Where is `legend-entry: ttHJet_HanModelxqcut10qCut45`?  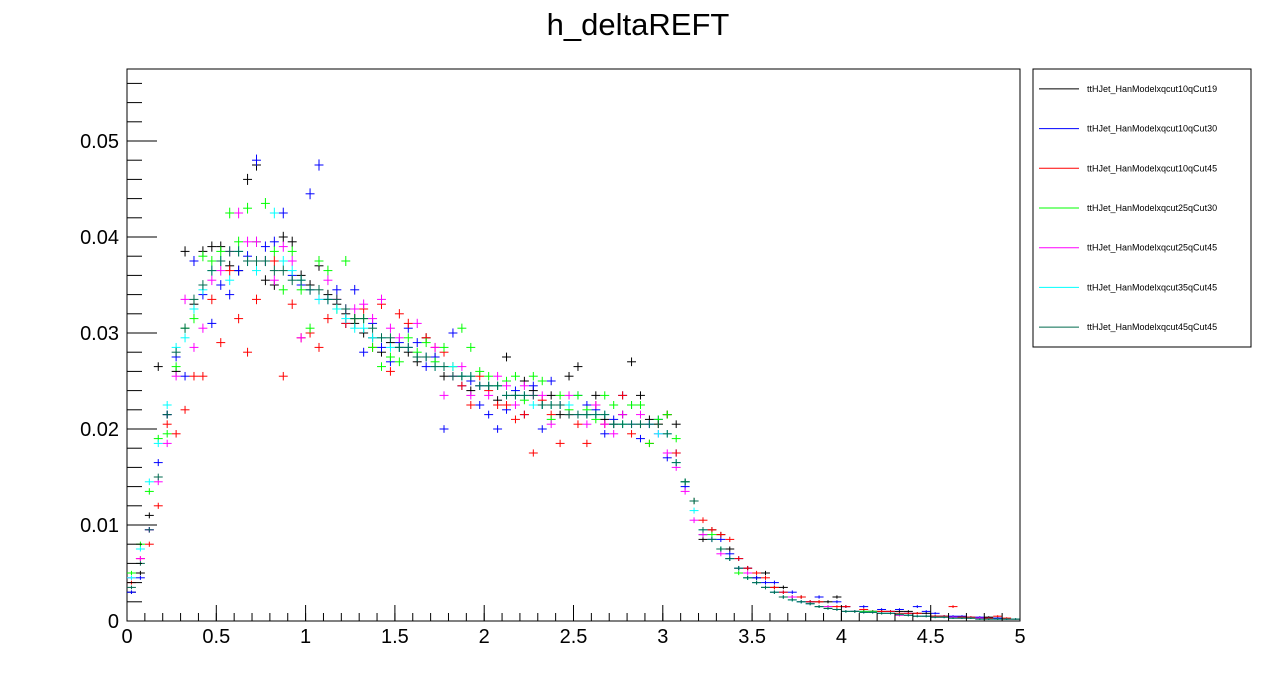 legend-entry: ttHJet_HanModelxqcut10qCut45 is located at coordinates (1128, 168).